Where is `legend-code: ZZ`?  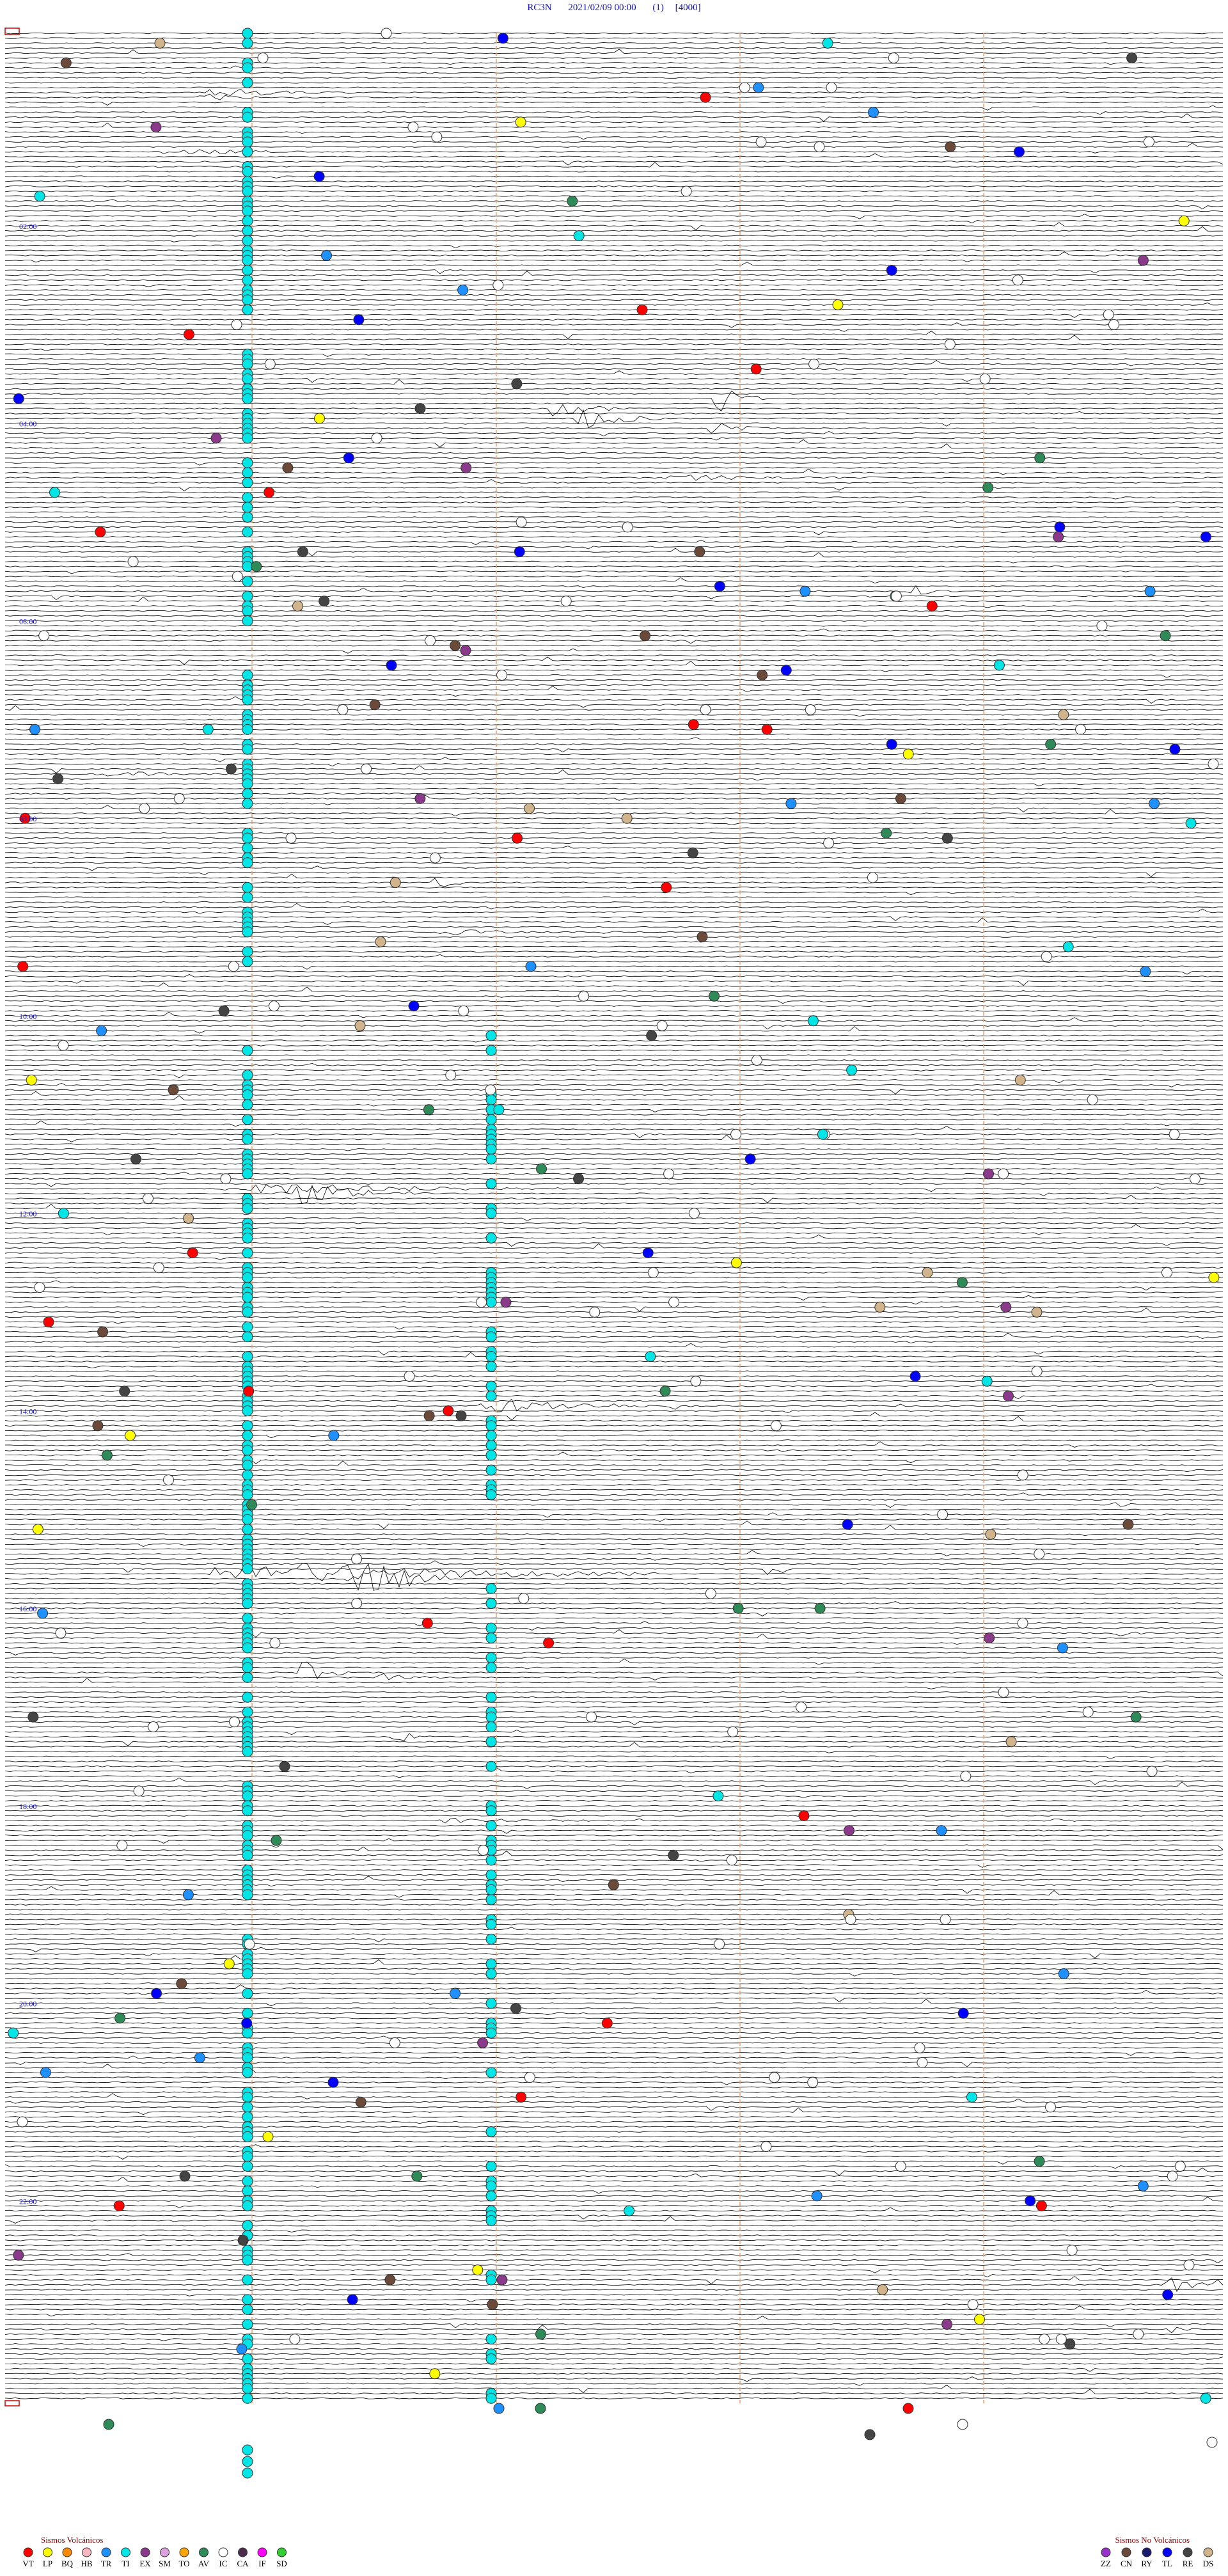
legend-code: ZZ is located at coordinates (1106, 2563).